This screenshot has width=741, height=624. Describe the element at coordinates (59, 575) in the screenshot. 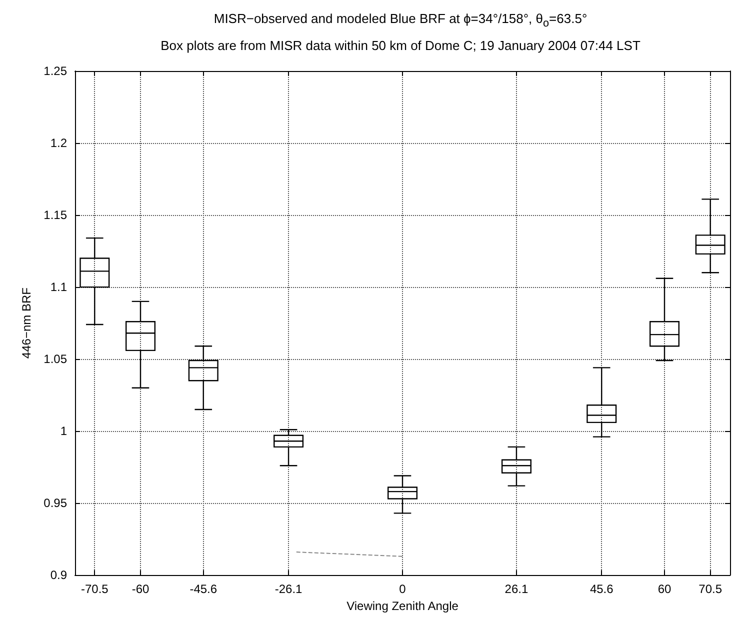

I see `y-tick-label: 0.9` at that location.